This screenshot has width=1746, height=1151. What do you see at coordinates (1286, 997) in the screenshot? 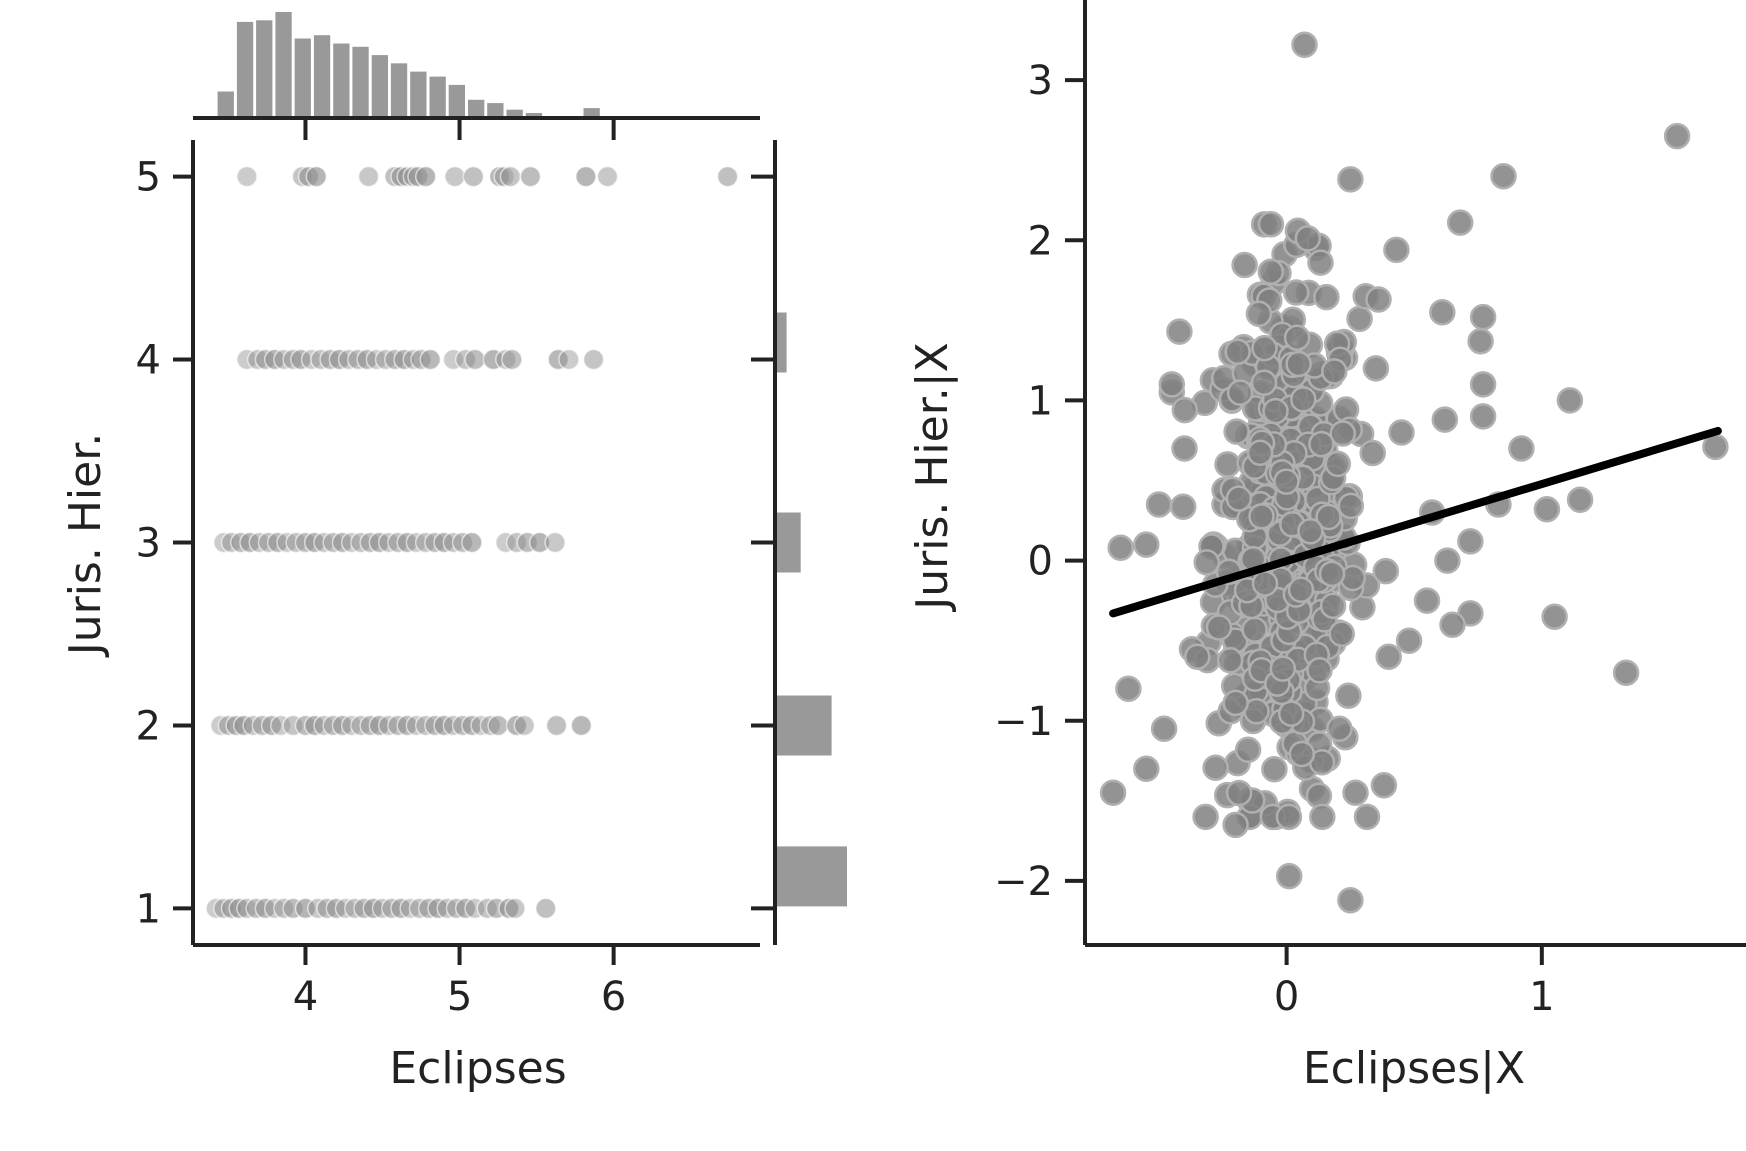
I see `partial-x-tick-label: 0` at bounding box center [1286, 997].